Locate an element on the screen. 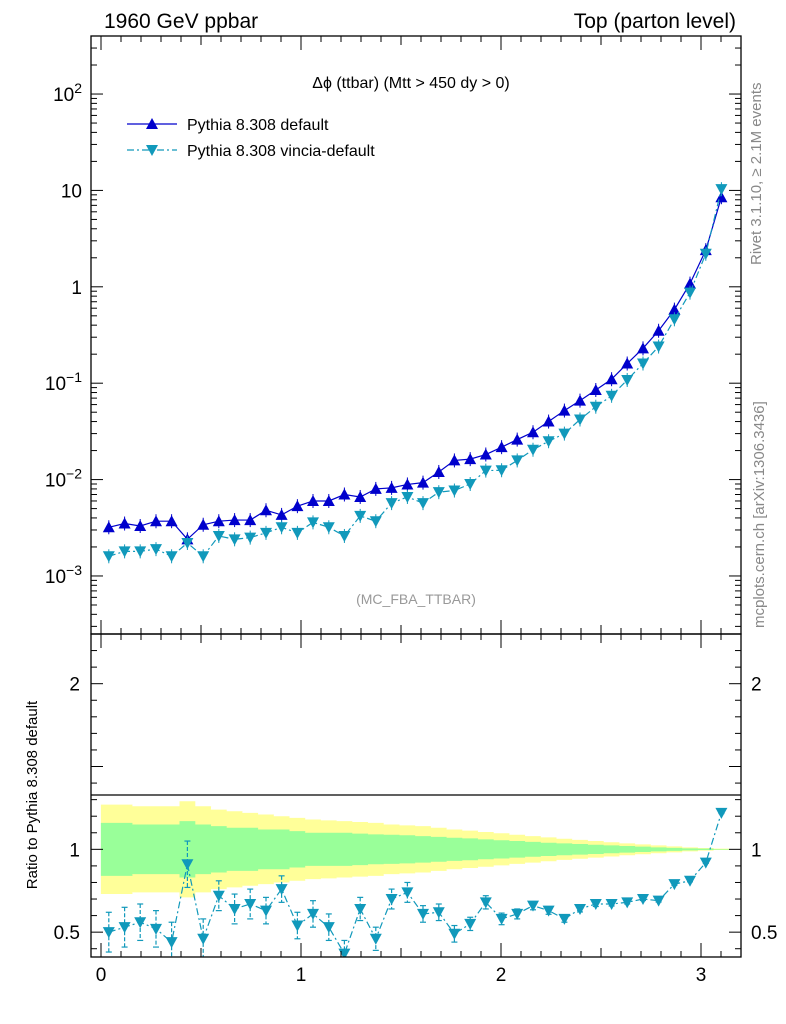 This screenshot has width=786, height=1024. ratio-ylabel: Ratio to Pythia 8.308 default is located at coordinates (32, 794).